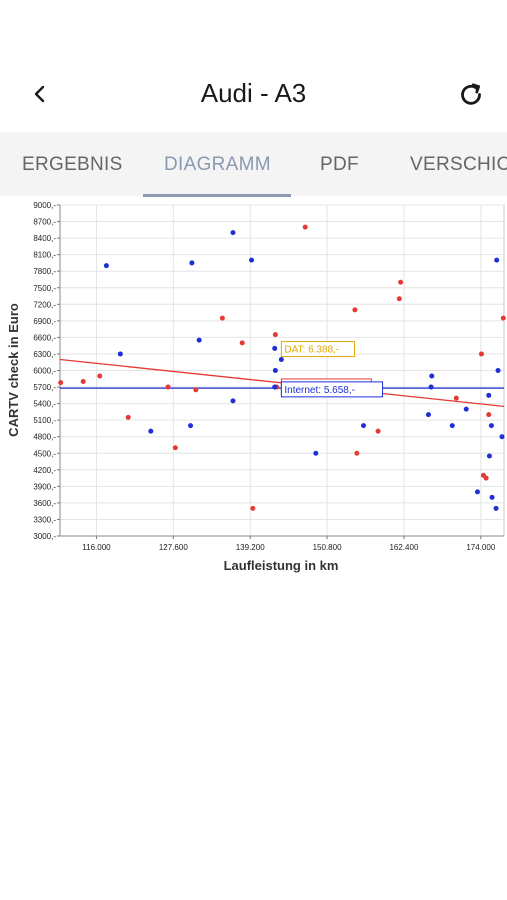  I want to click on y-tick-label: 4800,-, so click(44, 437).